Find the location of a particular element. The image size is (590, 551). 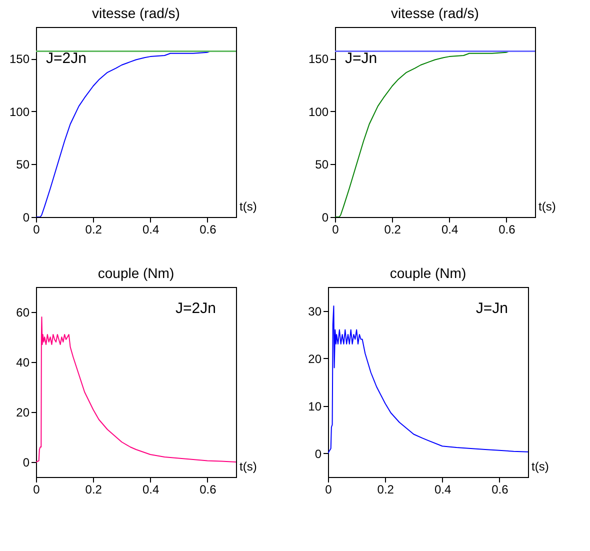

y-tick-label: 40 is located at coordinates (23, 363).